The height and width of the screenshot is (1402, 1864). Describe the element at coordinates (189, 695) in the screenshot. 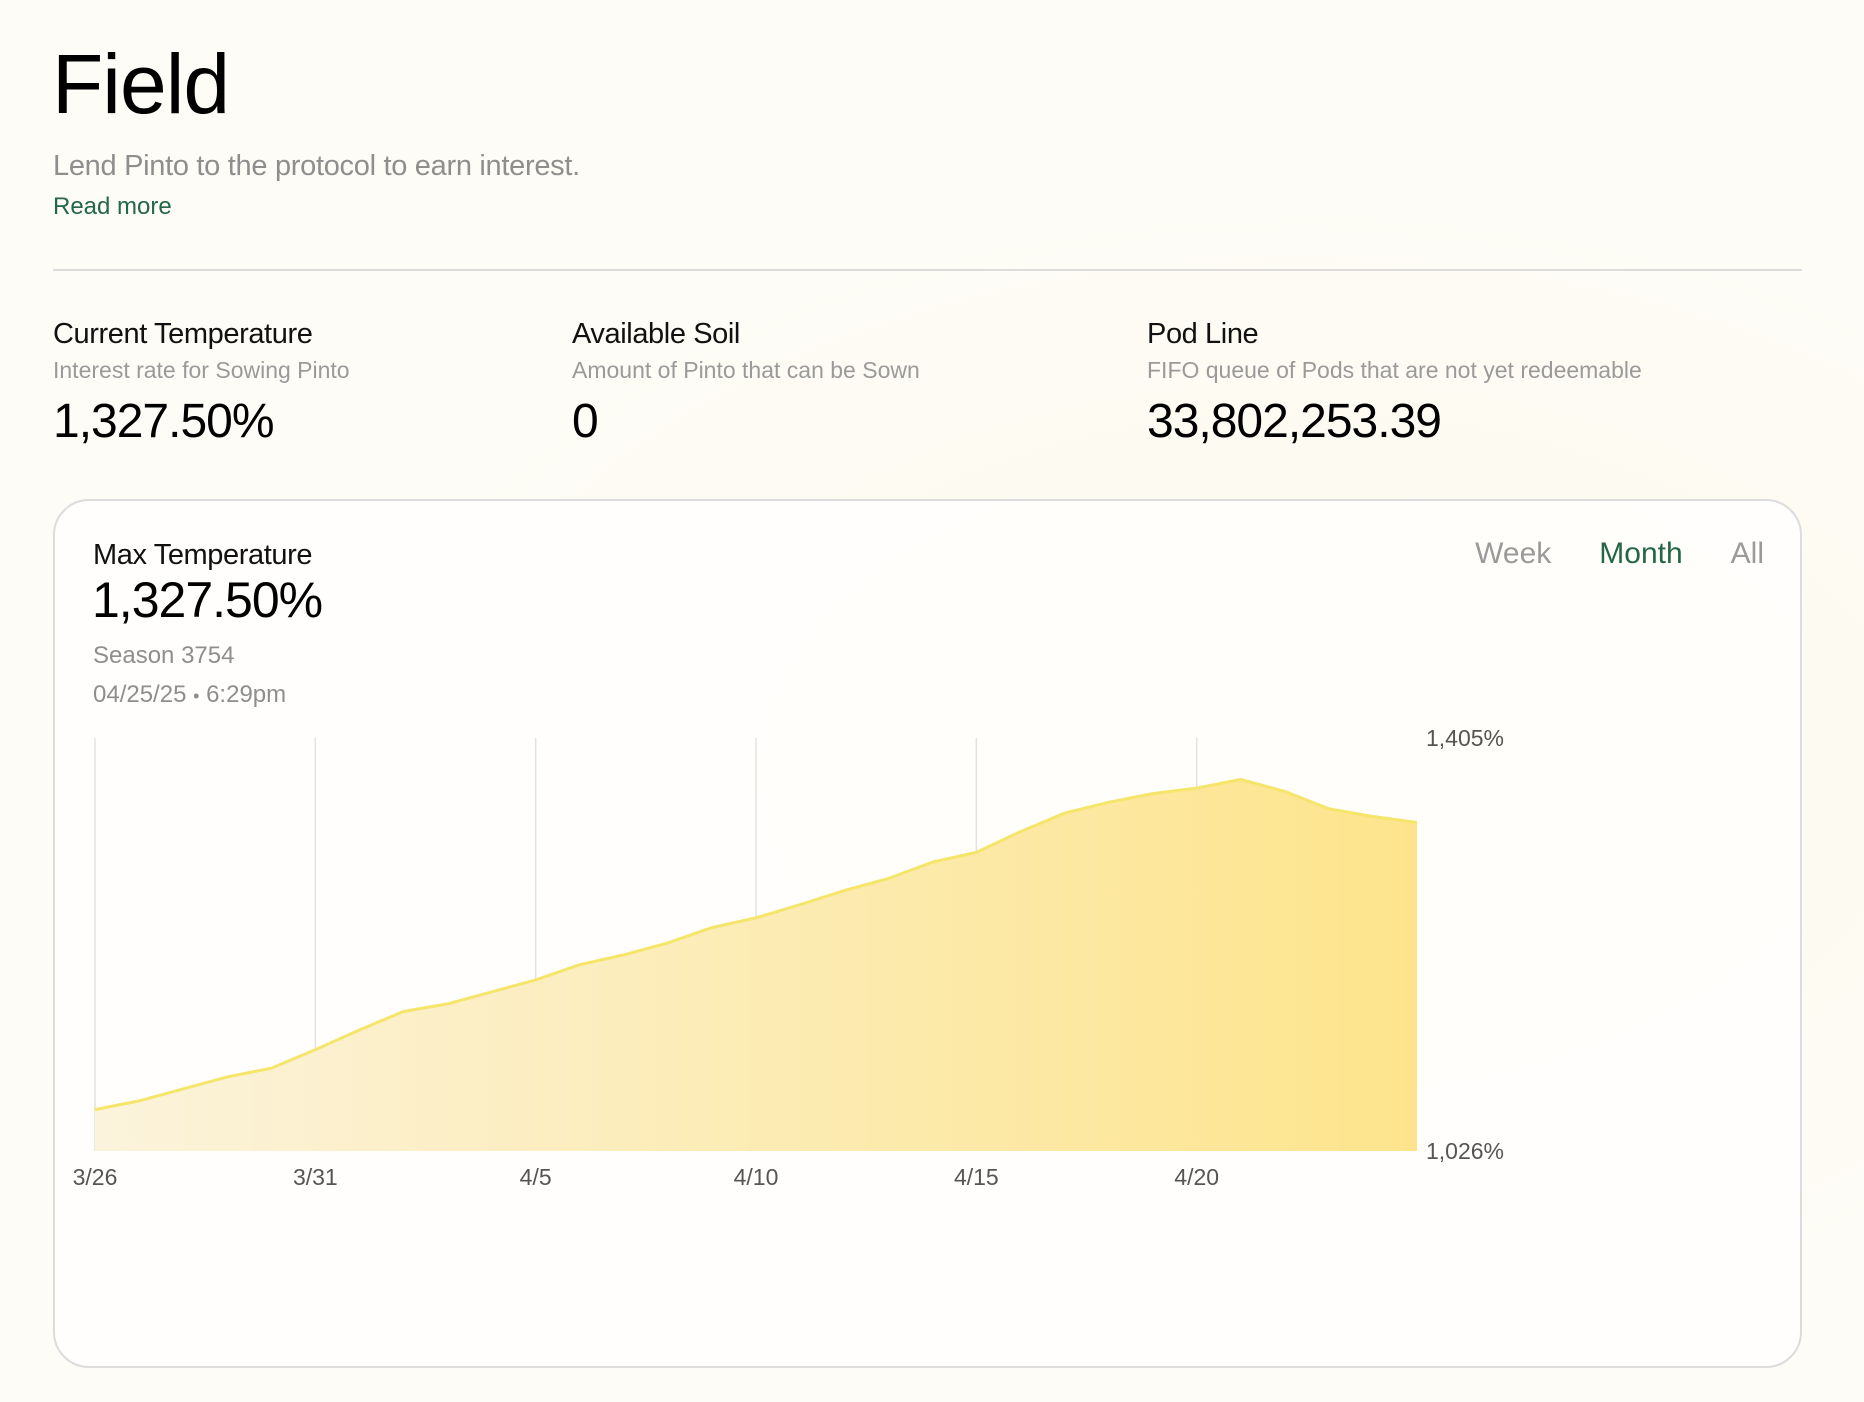

I see `card-timestamp: 04/25/25 • 6:29pm` at that location.